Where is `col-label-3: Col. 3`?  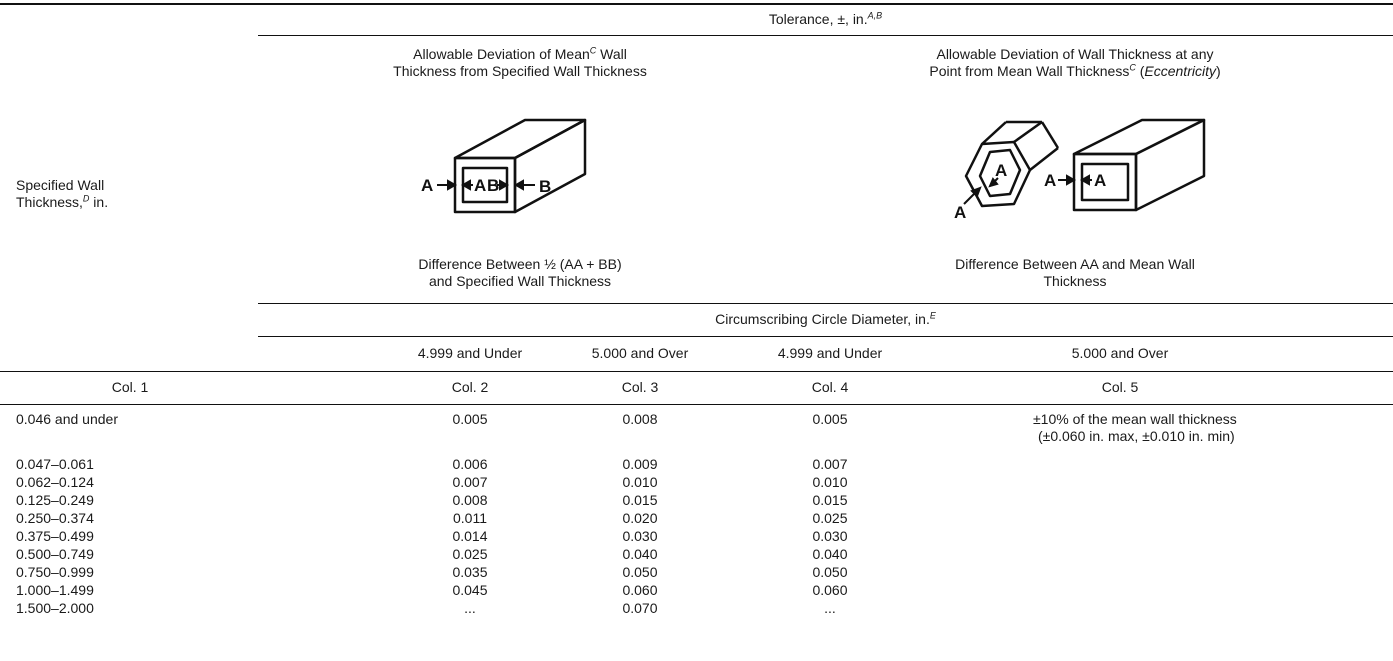 col-label-3: Col. 3 is located at coordinates (640, 387).